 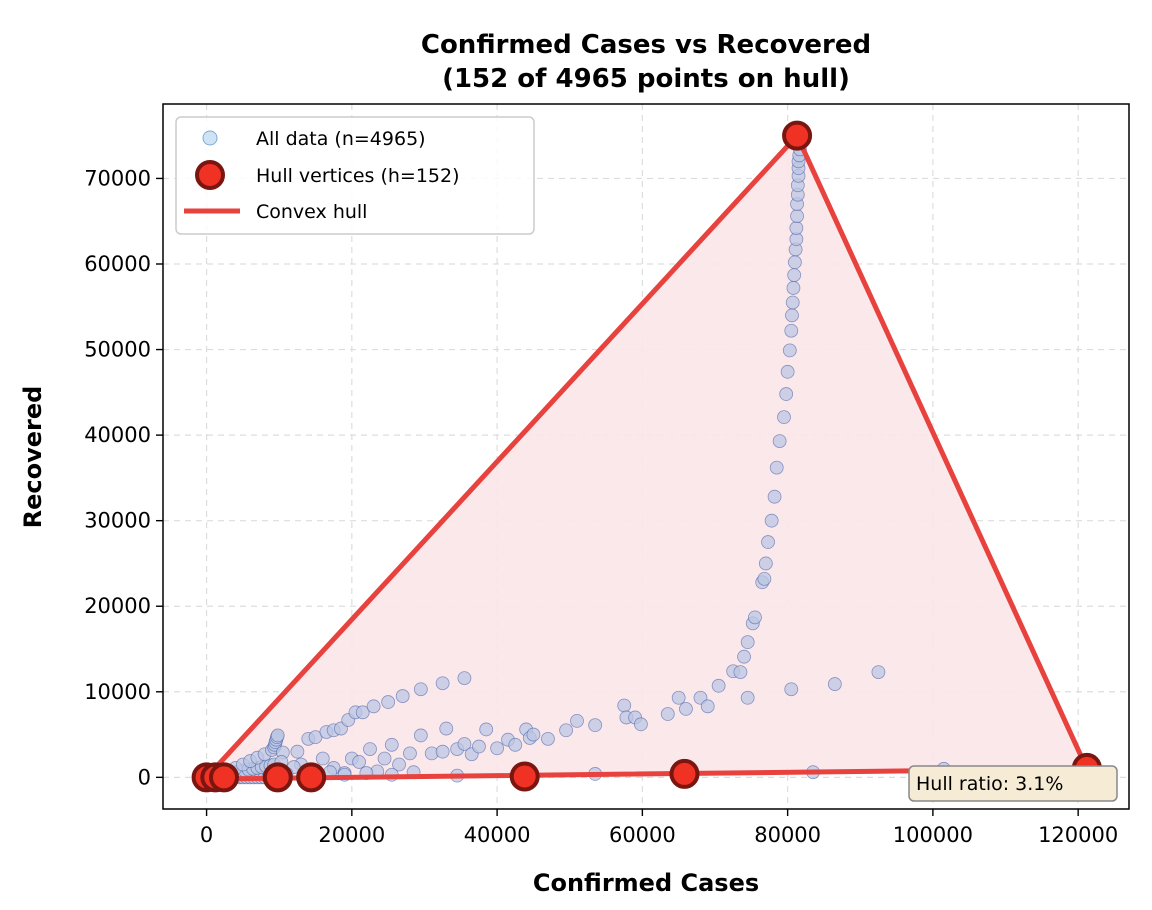 What do you see at coordinates (358, 176) in the screenshot?
I see `legend-label-hull-vertices: Hull vertices (h=152)` at bounding box center [358, 176].